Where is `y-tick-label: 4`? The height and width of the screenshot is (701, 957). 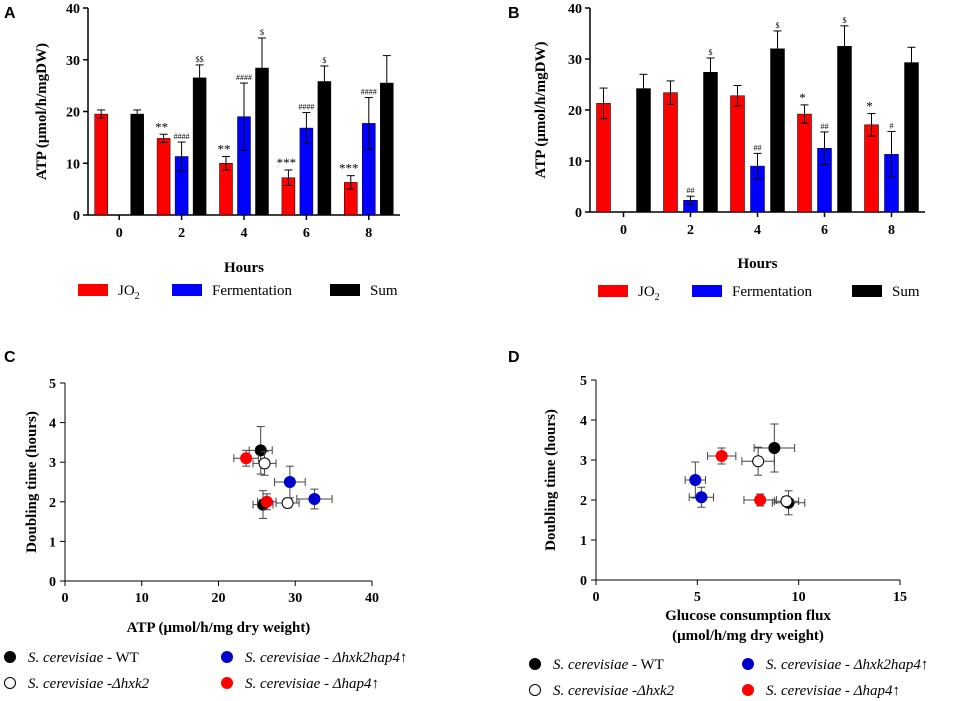 y-tick-label: 4 is located at coordinates (52, 424).